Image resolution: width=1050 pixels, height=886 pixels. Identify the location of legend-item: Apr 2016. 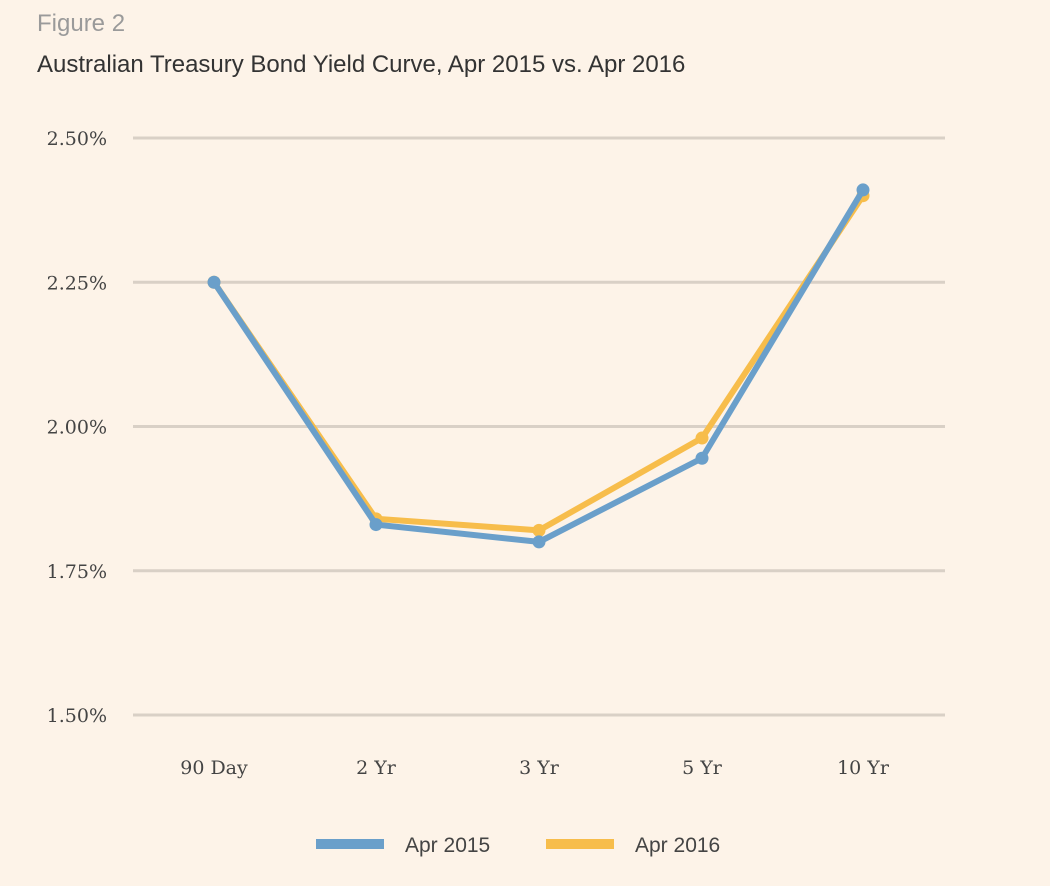
(633, 845).